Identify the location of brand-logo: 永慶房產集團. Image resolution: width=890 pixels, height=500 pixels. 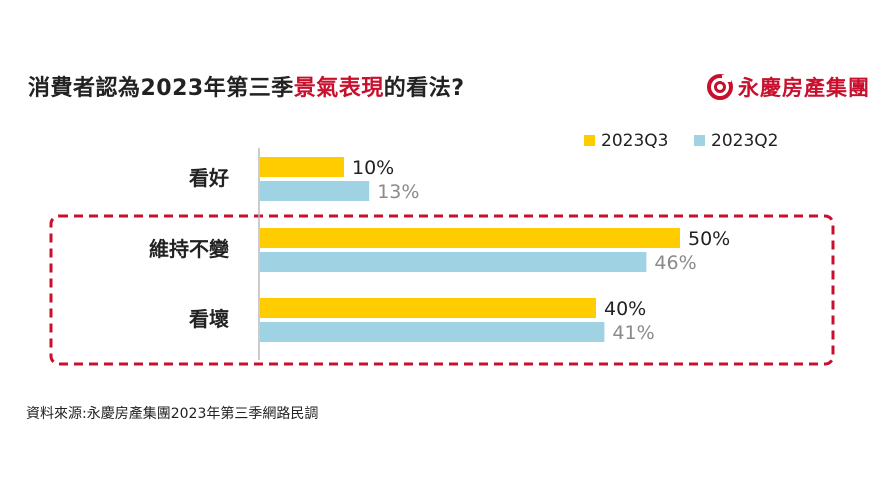
(788, 87).